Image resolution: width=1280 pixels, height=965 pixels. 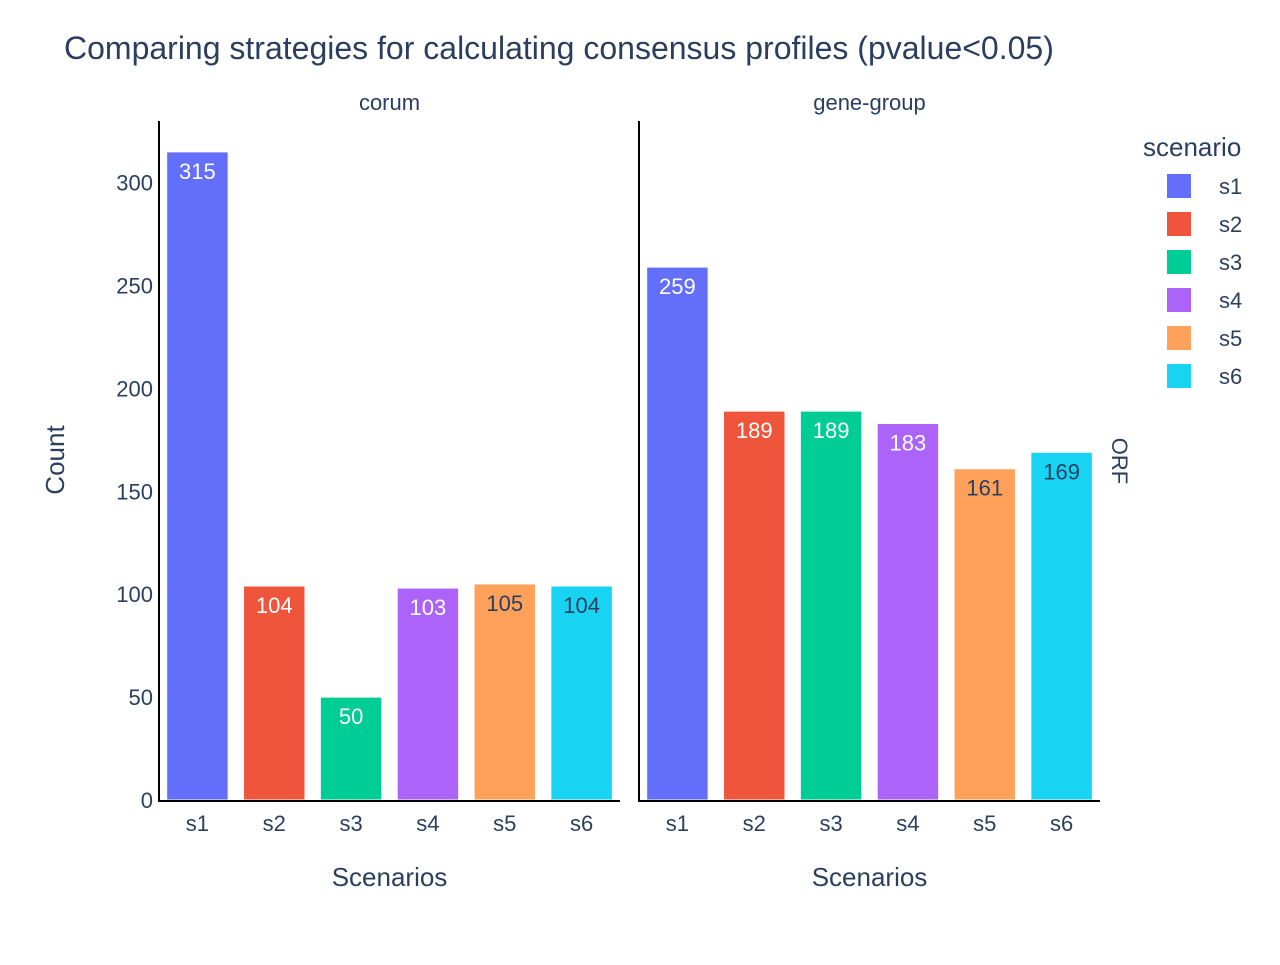 What do you see at coordinates (1061, 471) in the screenshot?
I see `data-label: 169` at bounding box center [1061, 471].